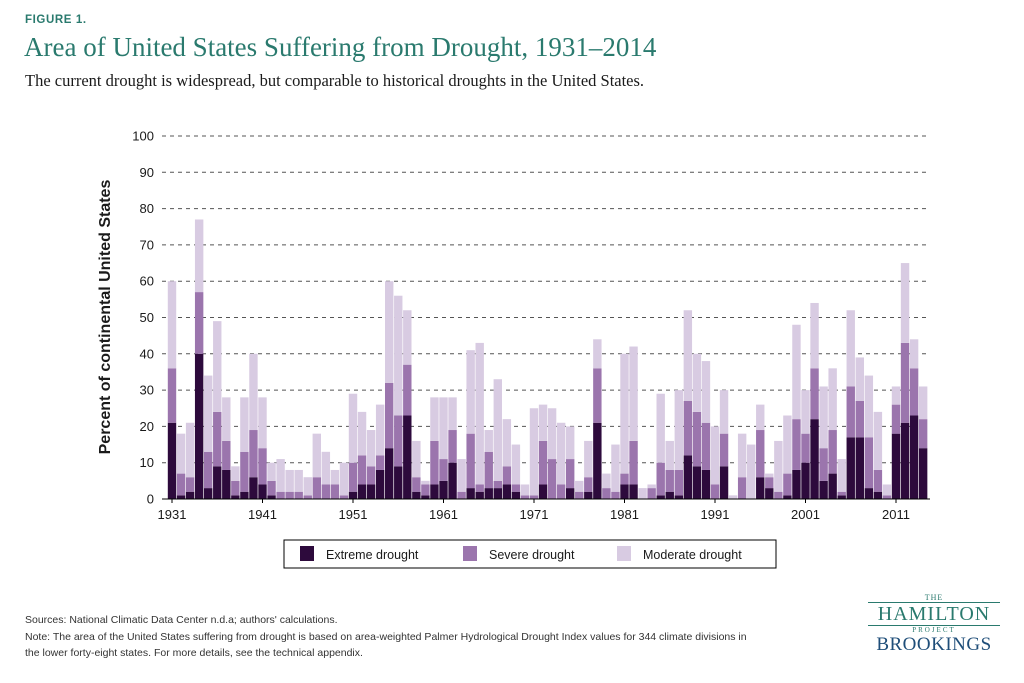 The height and width of the screenshot is (683, 1024). Describe the element at coordinates (934, 614) in the screenshot. I see `hamilton-project-logo: THE HAMILTON PROJECT` at that location.